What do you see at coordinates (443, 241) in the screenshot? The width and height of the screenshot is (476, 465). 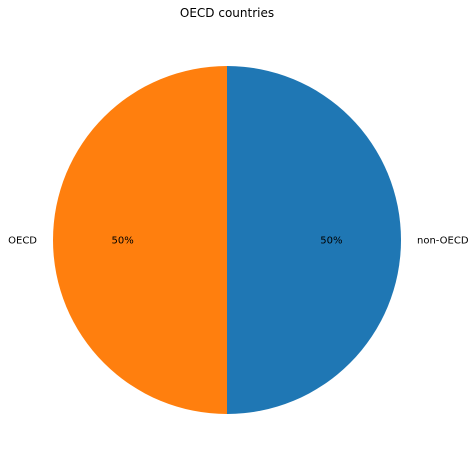 I see `slice-label: non-OECD` at bounding box center [443, 241].